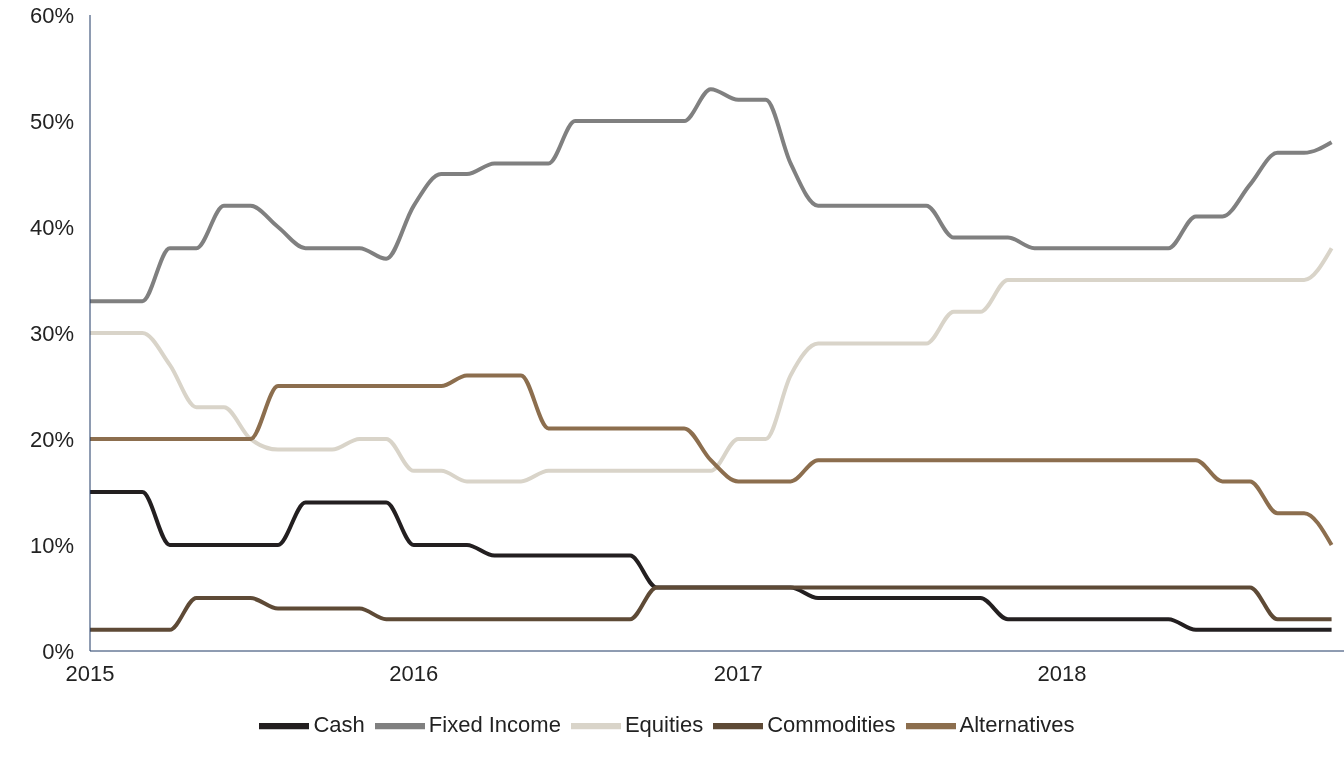  What do you see at coordinates (51, 227) in the screenshot?
I see `y-tick-label: 40%` at bounding box center [51, 227].